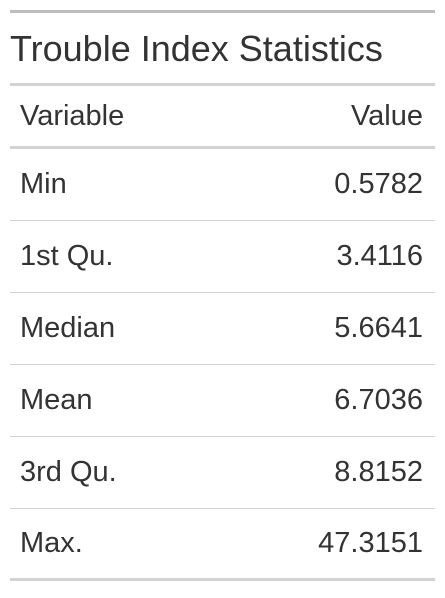 The image size is (445, 598). Describe the element at coordinates (68, 328) in the screenshot. I see `variable-cell: Median` at that location.